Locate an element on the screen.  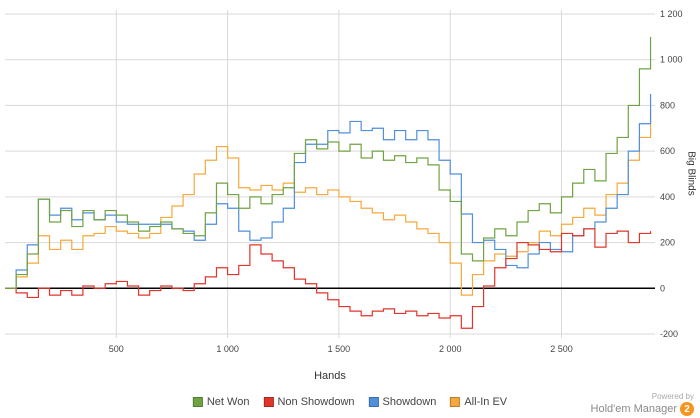
legend-label-all-in-ev: All-In EV is located at coordinates (486, 402).